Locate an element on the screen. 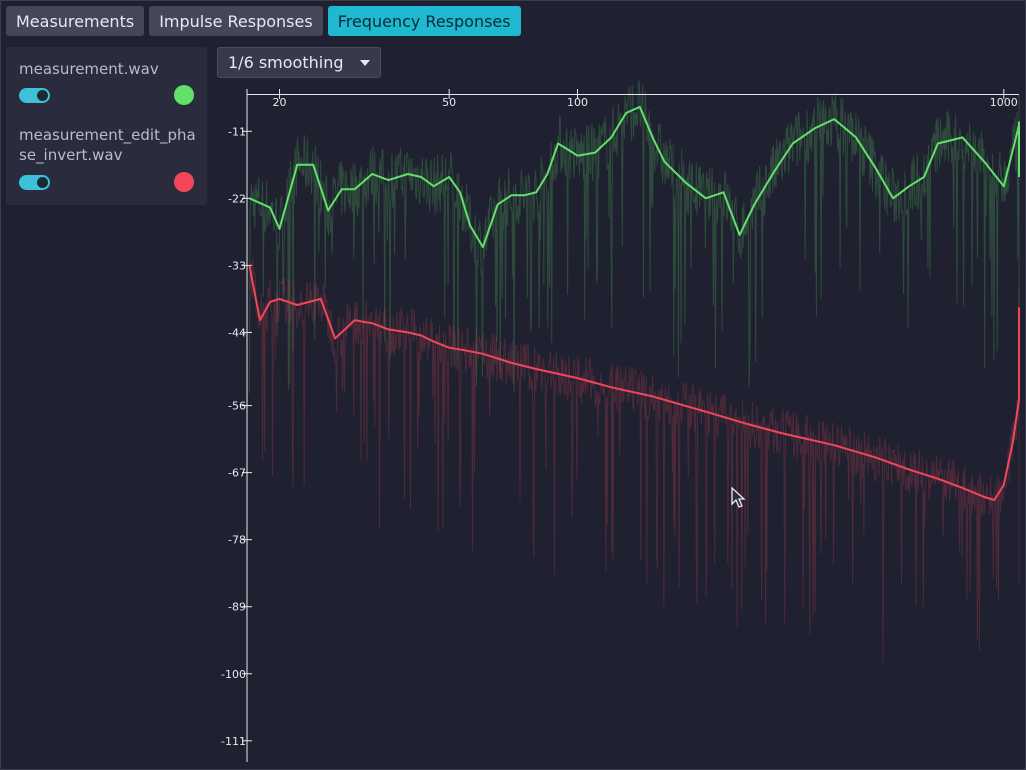  y-tick-label: -111 is located at coordinates (233, 741).